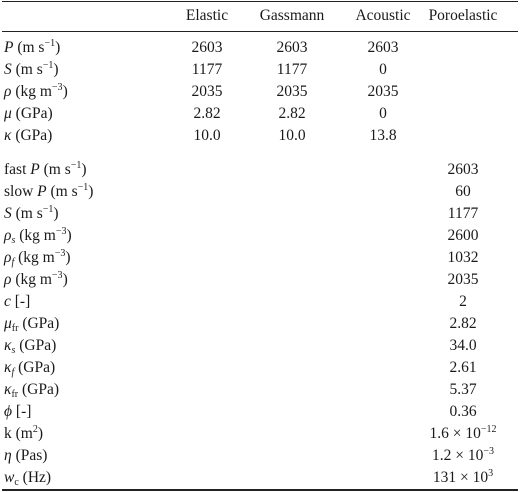 The image size is (520, 492). What do you see at coordinates (260, 490) in the screenshot?
I see `bottom-rule` at bounding box center [260, 490].